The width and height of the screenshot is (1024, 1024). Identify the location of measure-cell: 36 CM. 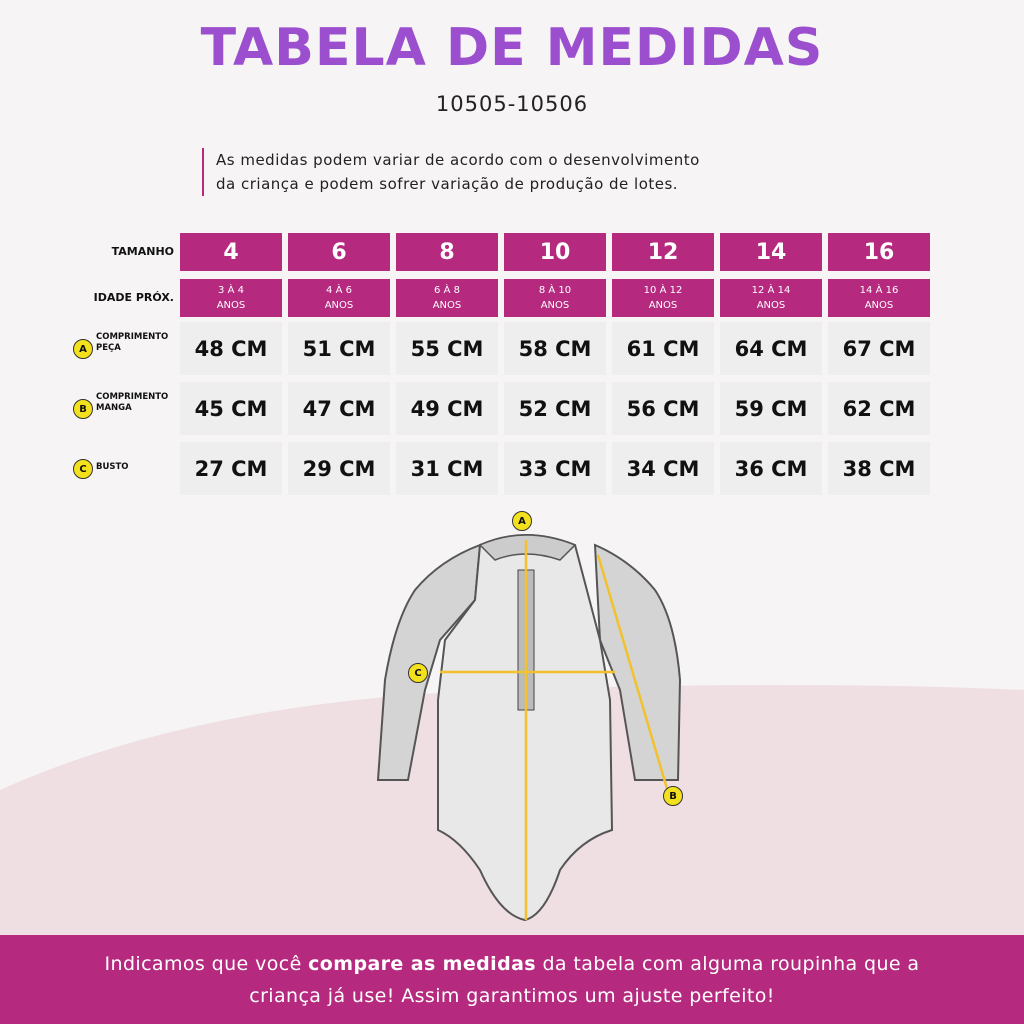
(771, 468).